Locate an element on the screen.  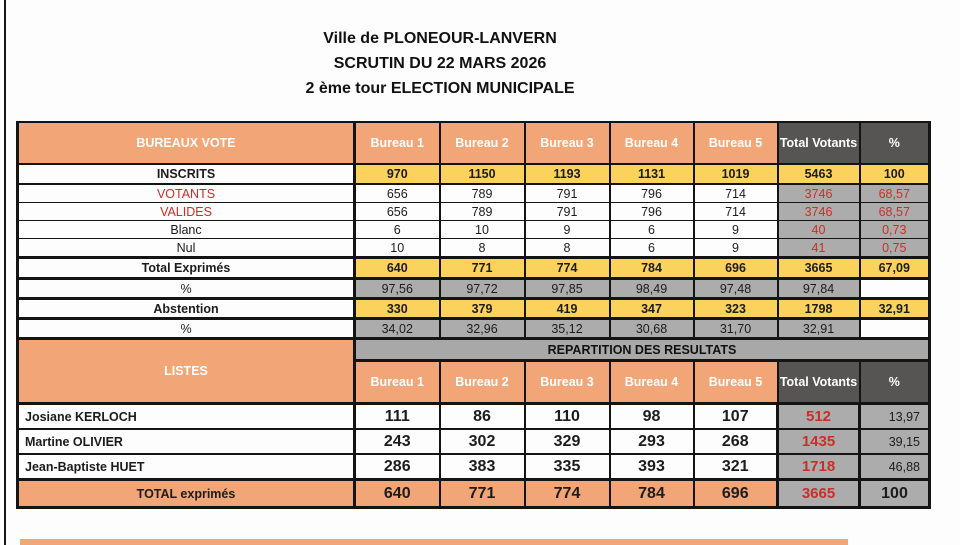
cell: 419 is located at coordinates (567, 308).